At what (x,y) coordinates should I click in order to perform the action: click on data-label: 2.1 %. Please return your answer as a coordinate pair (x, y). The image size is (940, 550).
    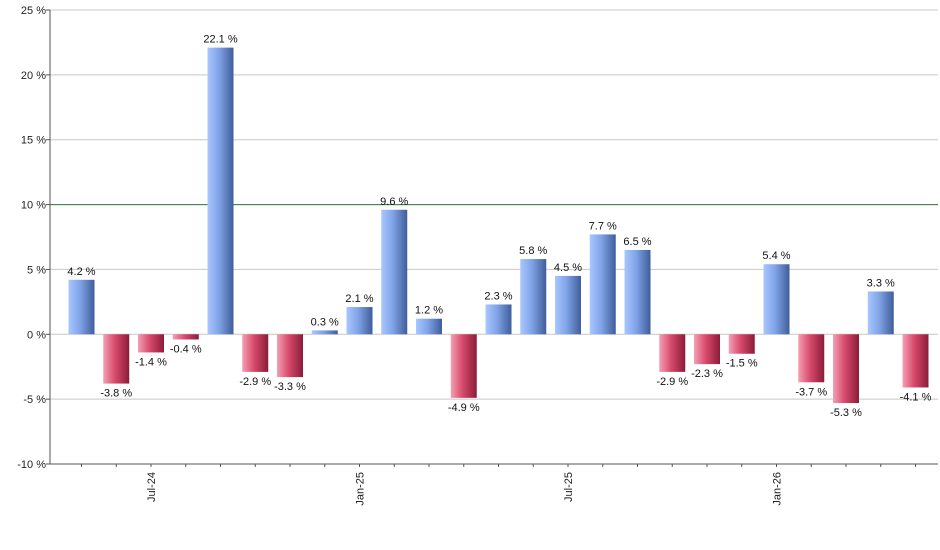
    Looking at the image, I should click on (359, 299).